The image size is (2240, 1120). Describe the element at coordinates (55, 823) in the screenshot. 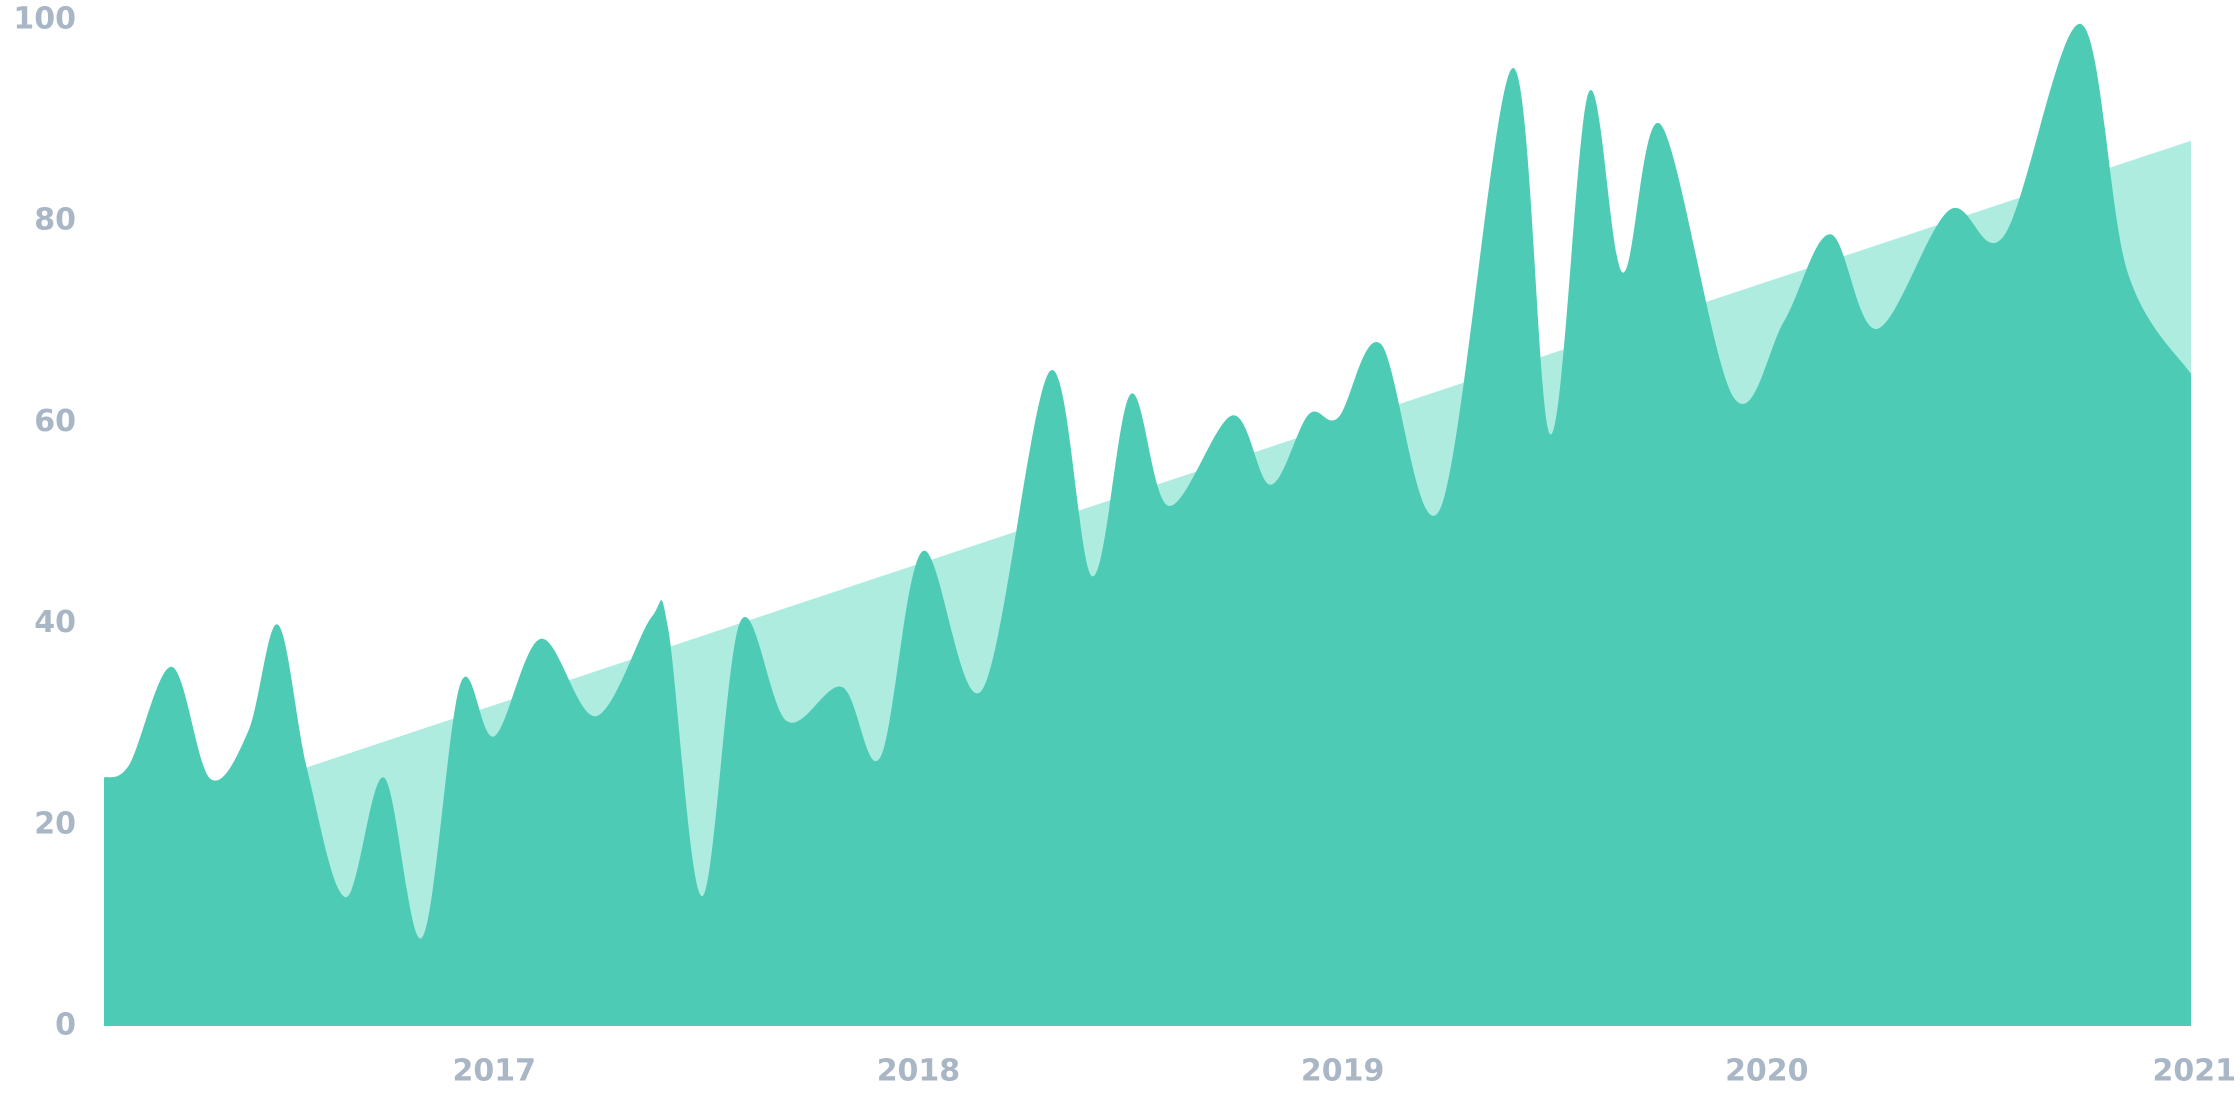

I see `y-tick-label: 20` at that location.